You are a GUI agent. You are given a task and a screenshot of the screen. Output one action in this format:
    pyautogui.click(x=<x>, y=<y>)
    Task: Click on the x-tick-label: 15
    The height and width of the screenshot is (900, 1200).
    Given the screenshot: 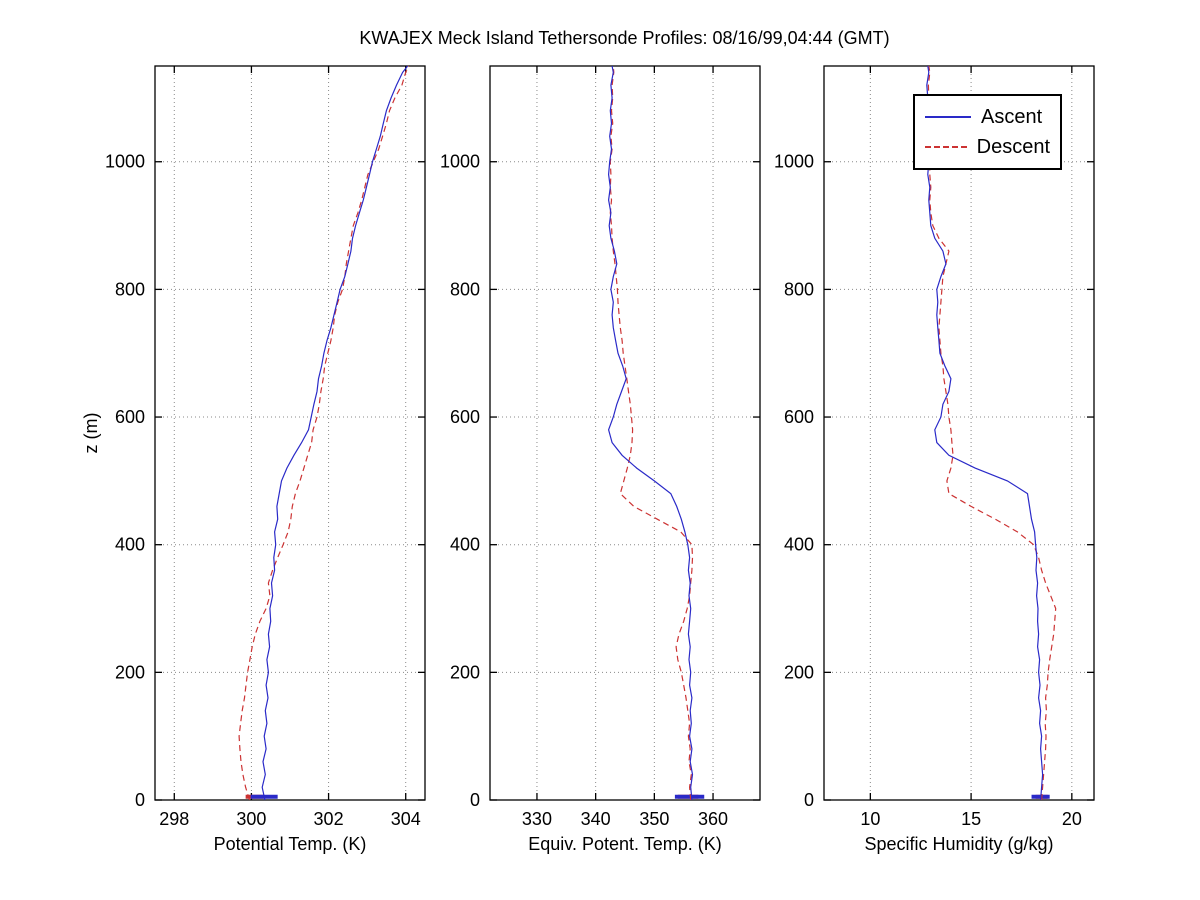 What is the action you would take?
    pyautogui.click(x=971, y=819)
    